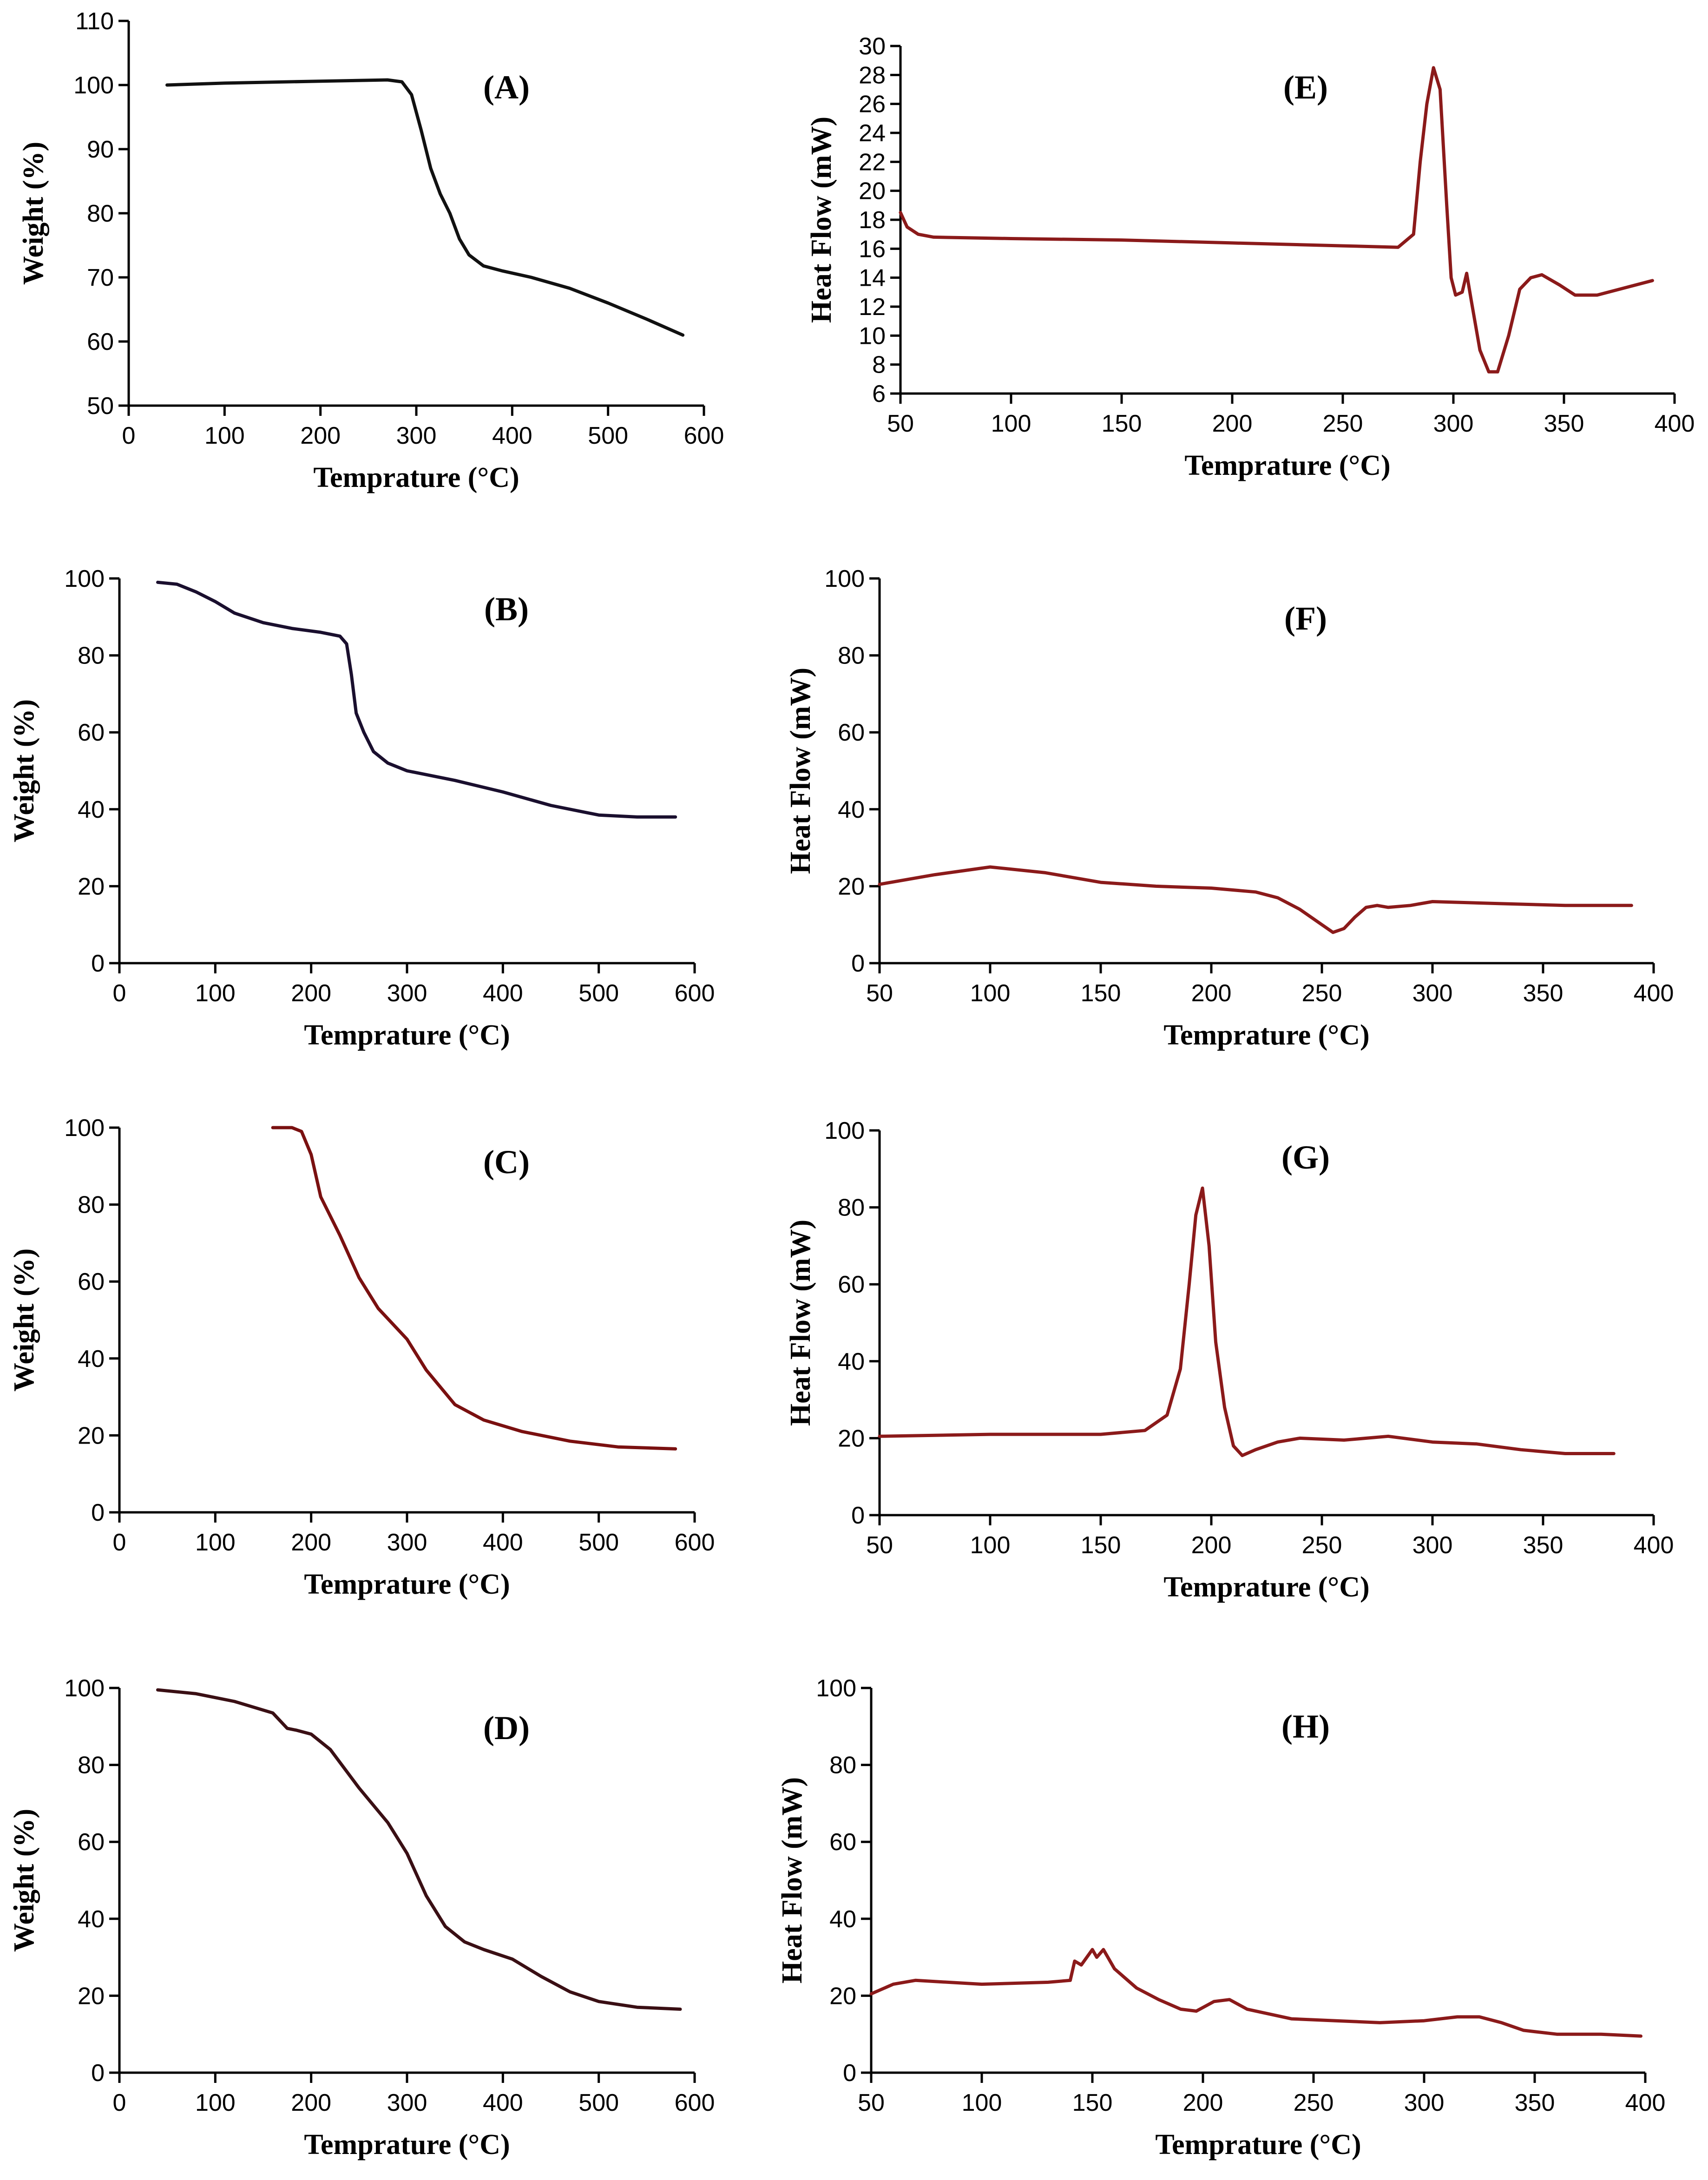  I want to click on panel-label: (H), so click(1305, 1726).